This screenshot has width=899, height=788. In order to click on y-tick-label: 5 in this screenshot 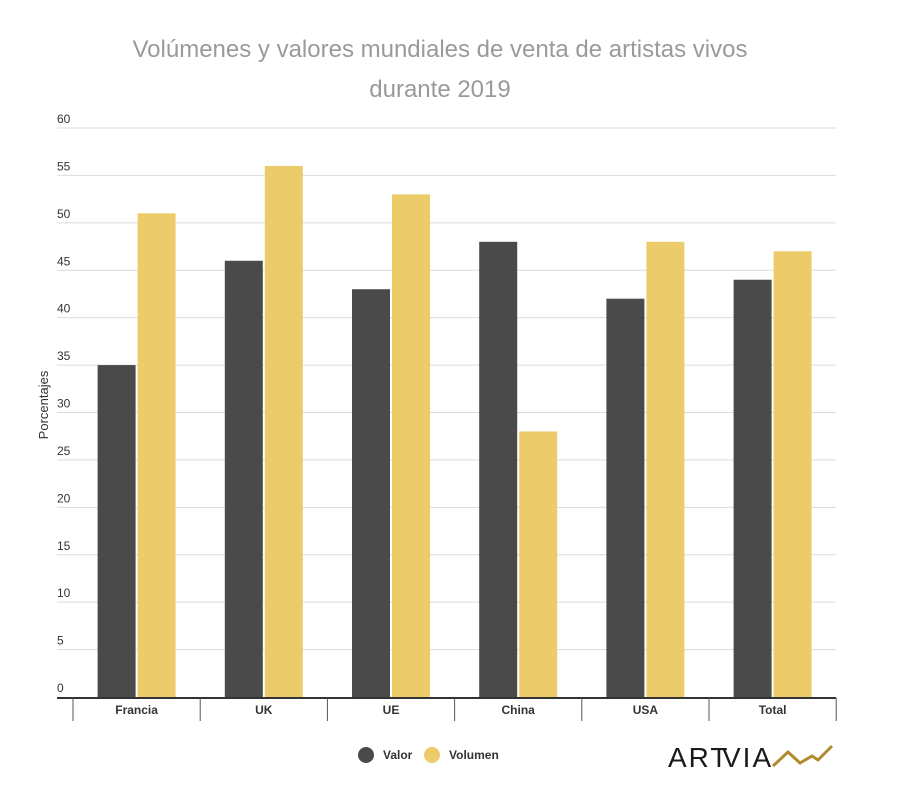, I will do `click(60, 641)`.